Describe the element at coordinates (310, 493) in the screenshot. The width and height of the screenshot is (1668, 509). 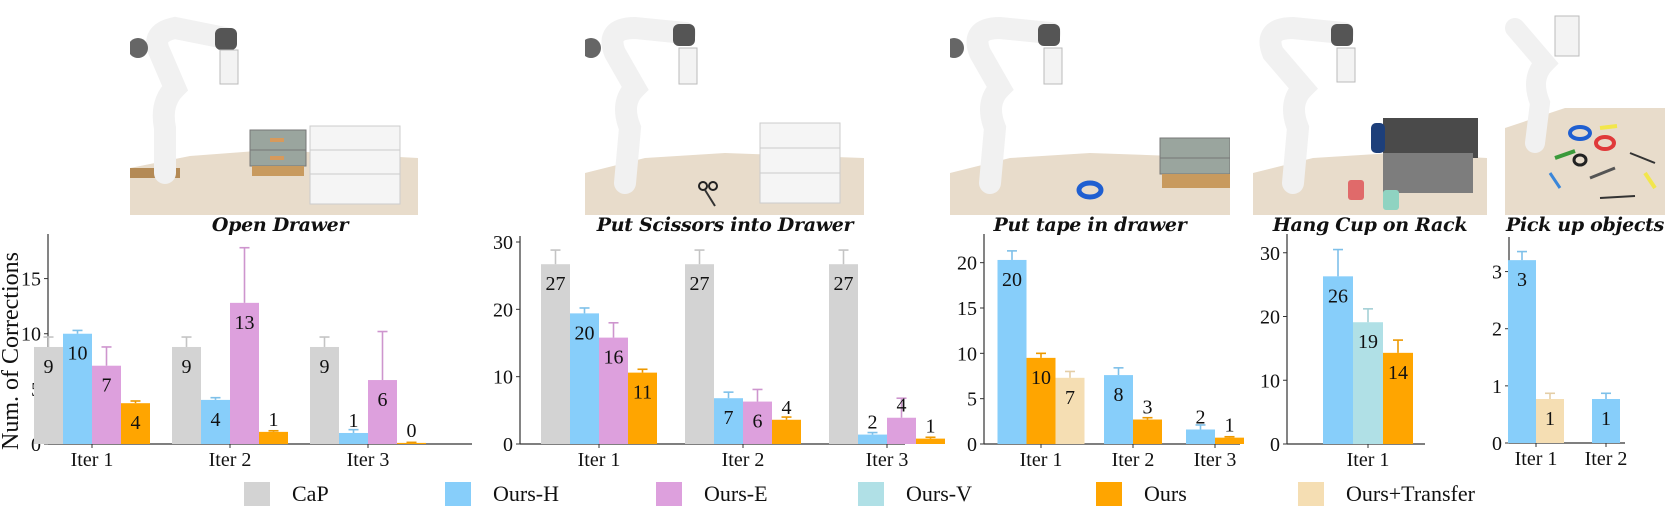
I see `legend-label: CaP` at that location.